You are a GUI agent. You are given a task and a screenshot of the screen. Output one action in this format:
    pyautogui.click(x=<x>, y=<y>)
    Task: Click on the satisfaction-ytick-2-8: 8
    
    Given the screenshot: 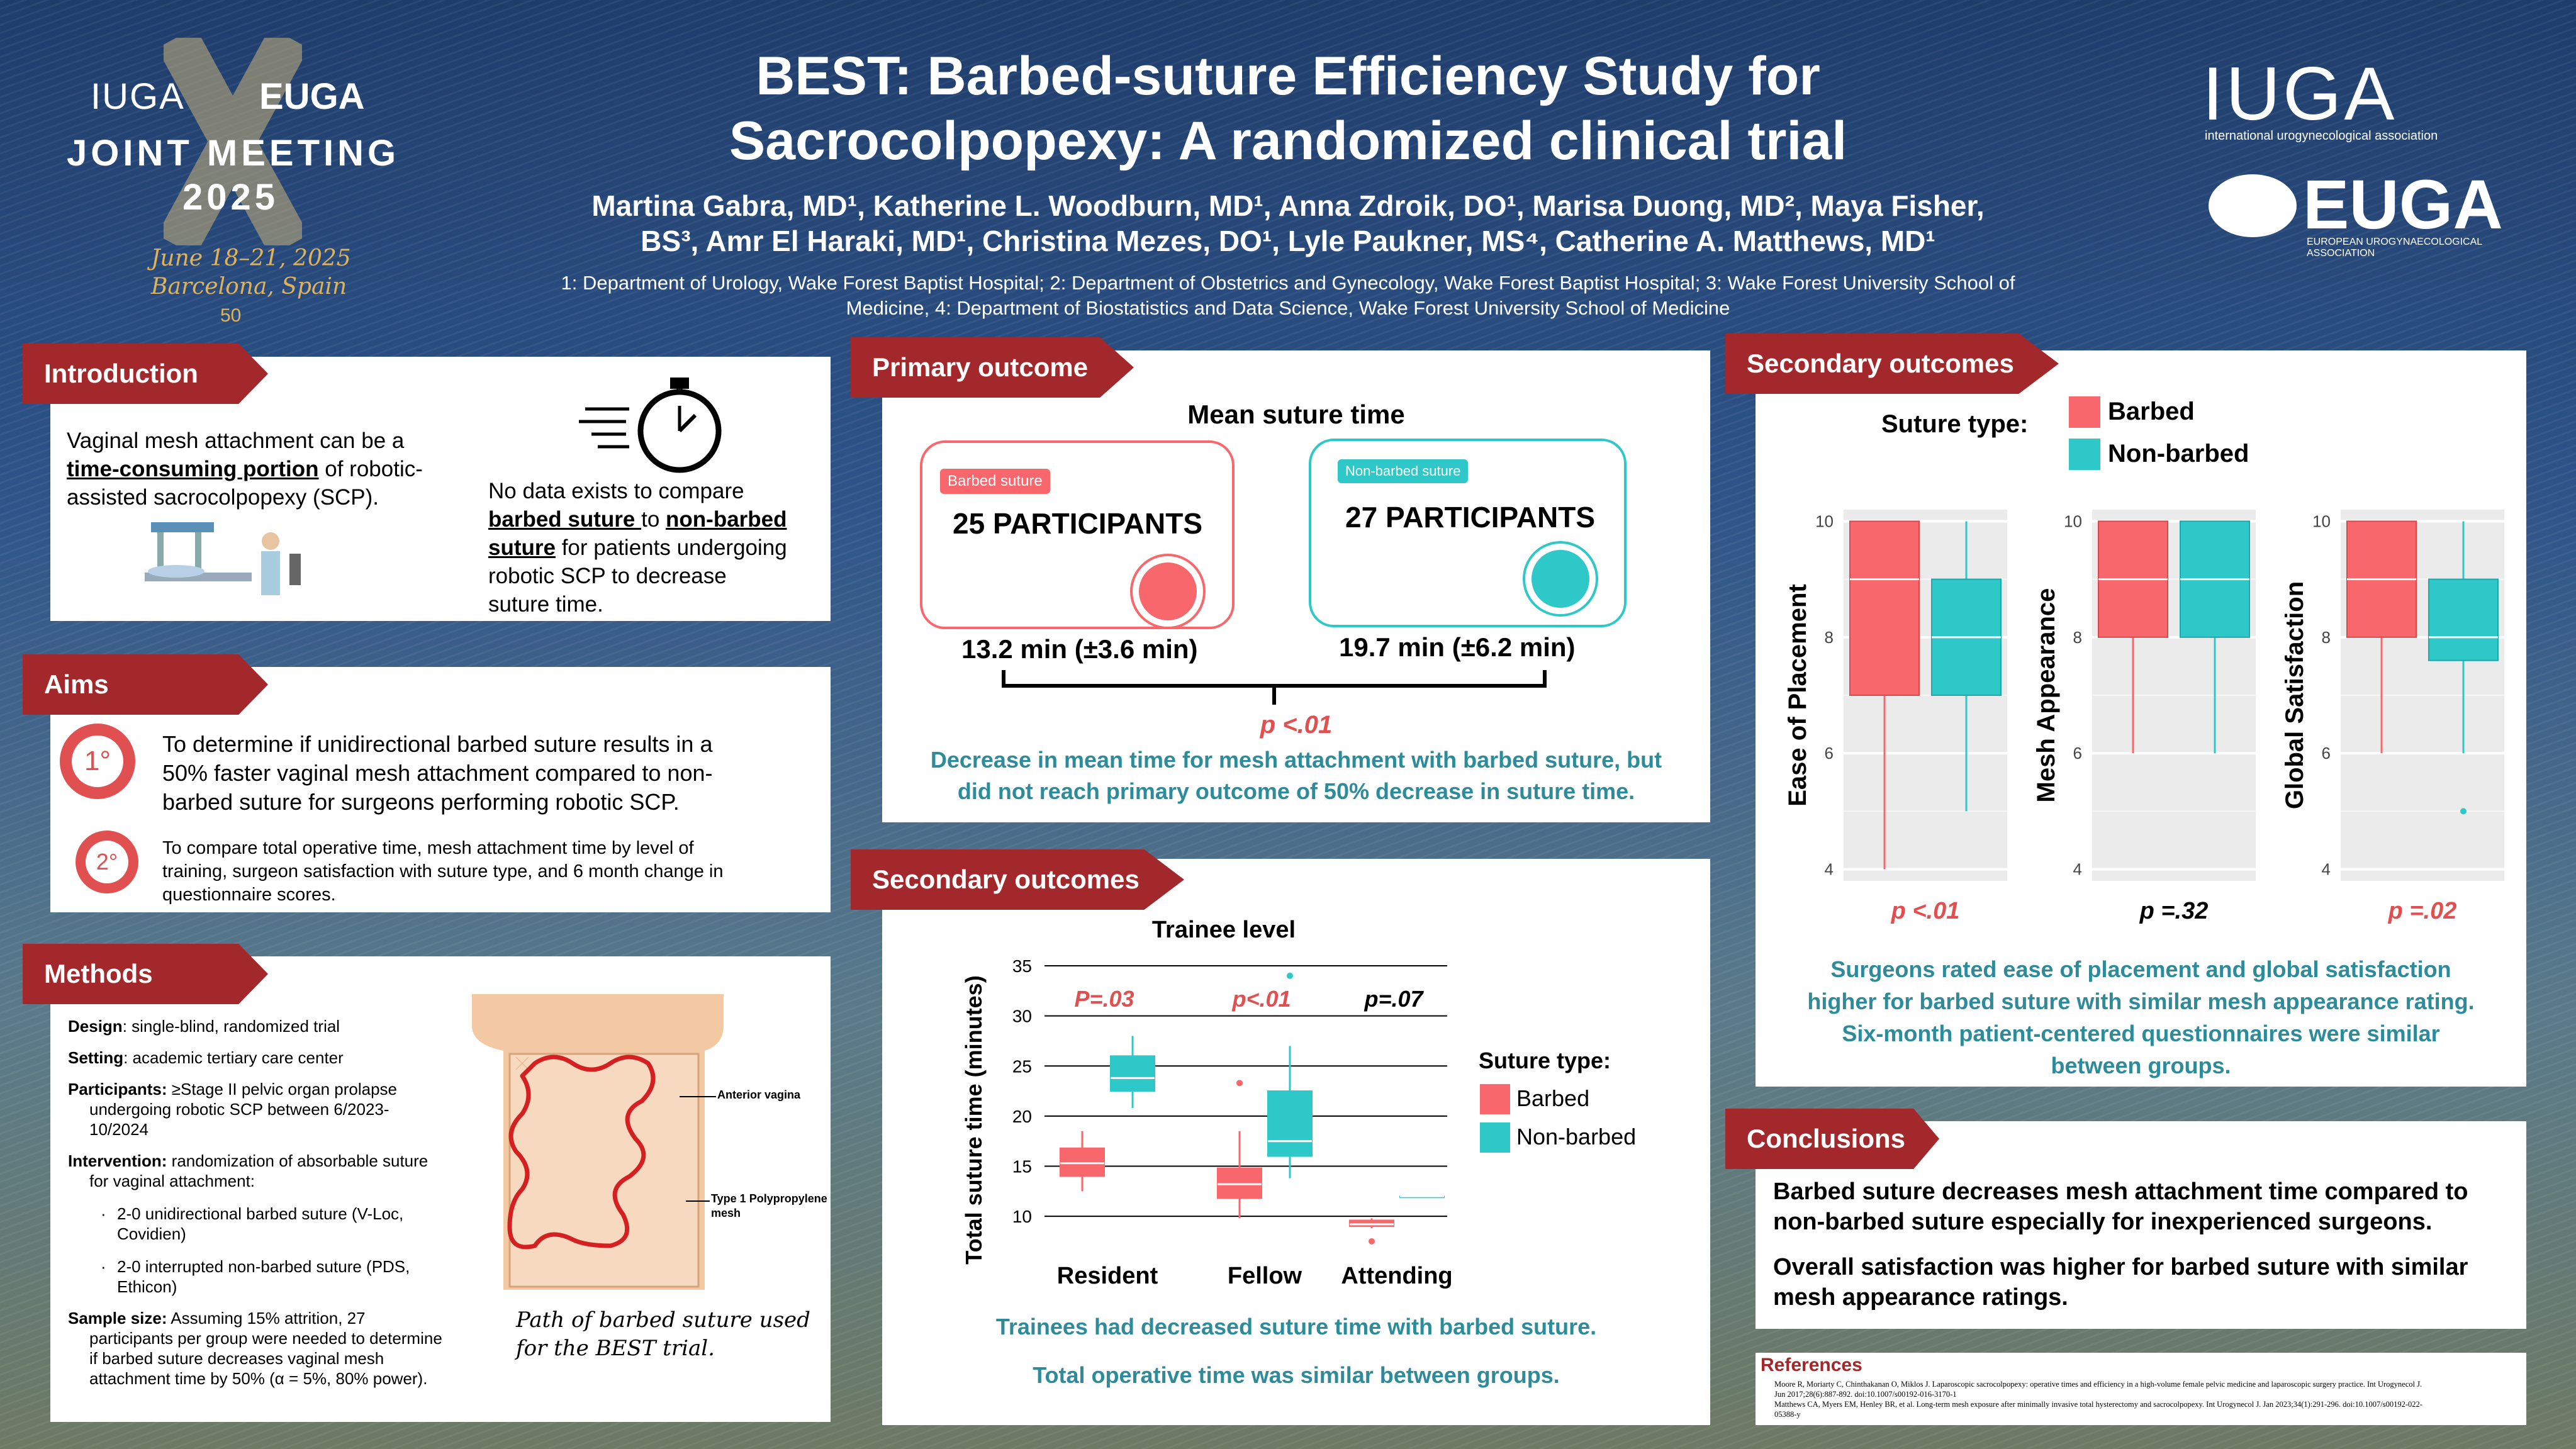 What is the action you would take?
    pyautogui.click(x=2326, y=637)
    